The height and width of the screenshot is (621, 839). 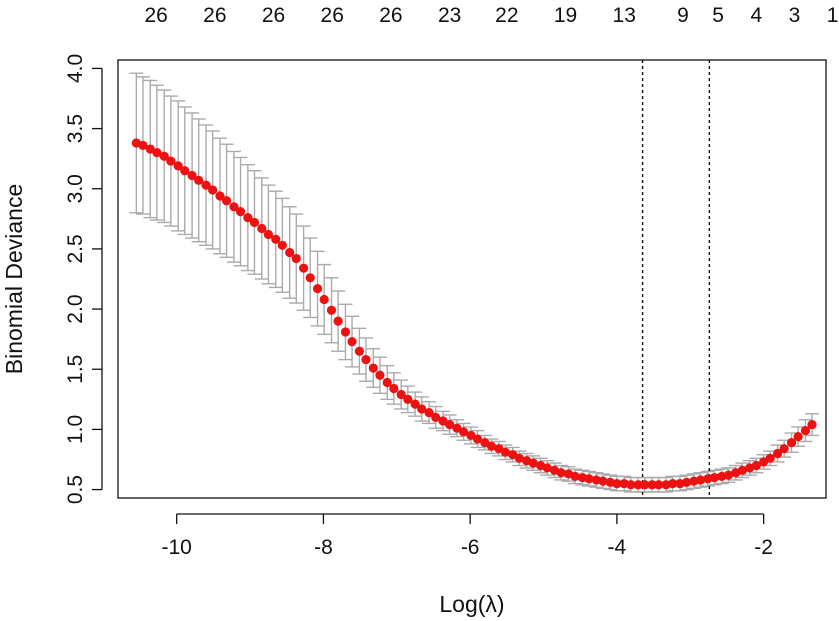 What do you see at coordinates (617, 547) in the screenshot?
I see `x-tick-label: -4` at bounding box center [617, 547].